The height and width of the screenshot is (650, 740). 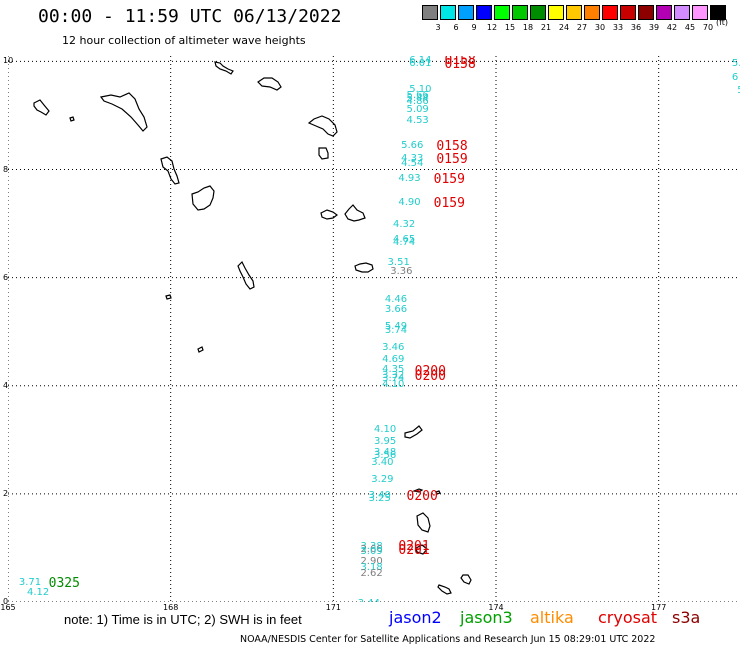 What do you see at coordinates (735, 77) in the screenshot?
I see `swh-value: 6` at bounding box center [735, 77].